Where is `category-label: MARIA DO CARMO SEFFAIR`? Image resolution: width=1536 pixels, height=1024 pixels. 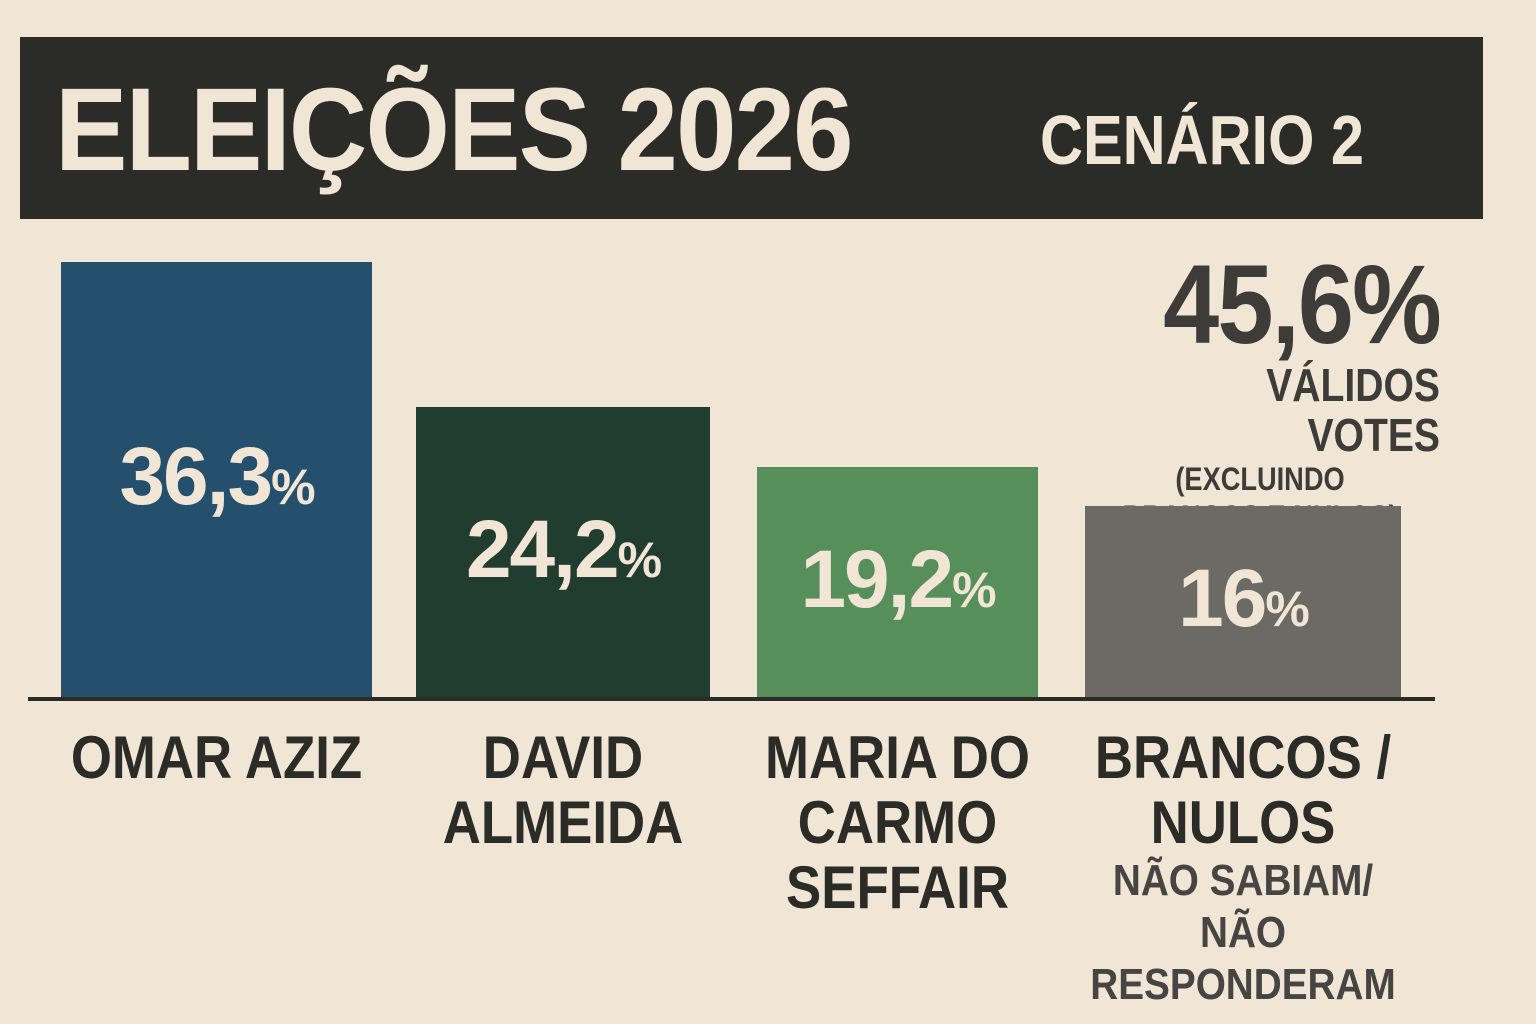 category-label: MARIA DO CARMO SEFFAIR is located at coordinates (898, 822).